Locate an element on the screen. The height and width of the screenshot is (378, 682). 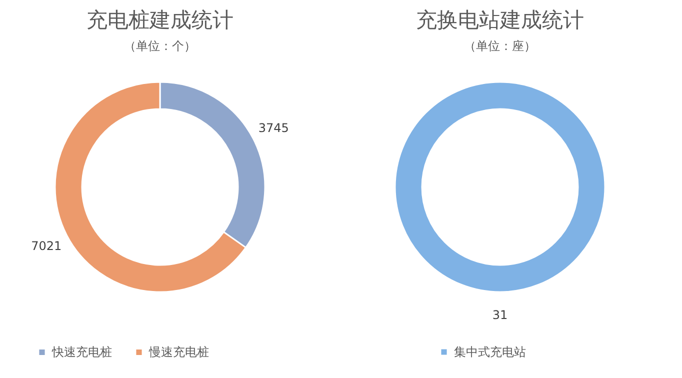
legend-label: 集中式充电站 is located at coordinates (490, 352).